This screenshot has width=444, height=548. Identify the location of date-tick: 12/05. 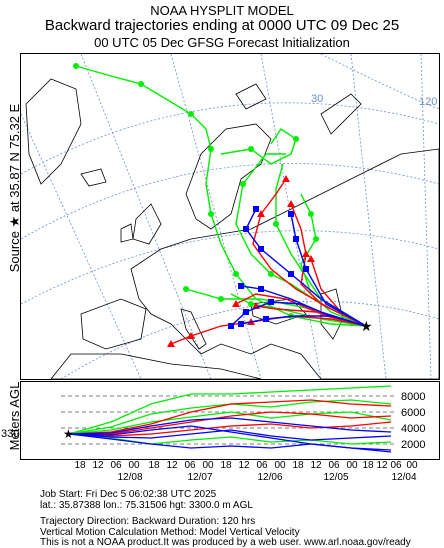
(335, 477).